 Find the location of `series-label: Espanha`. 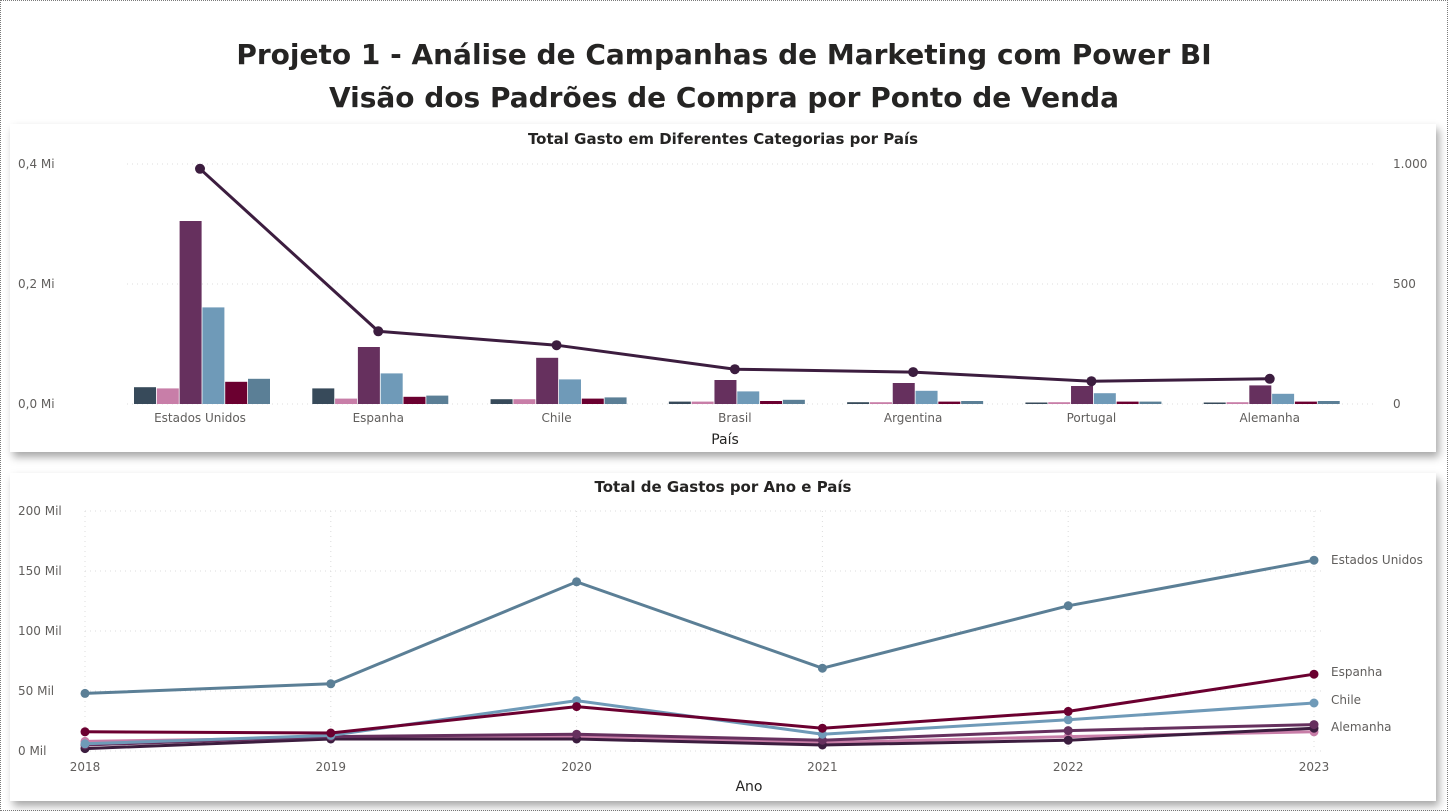

series-label: Espanha is located at coordinates (1356, 672).